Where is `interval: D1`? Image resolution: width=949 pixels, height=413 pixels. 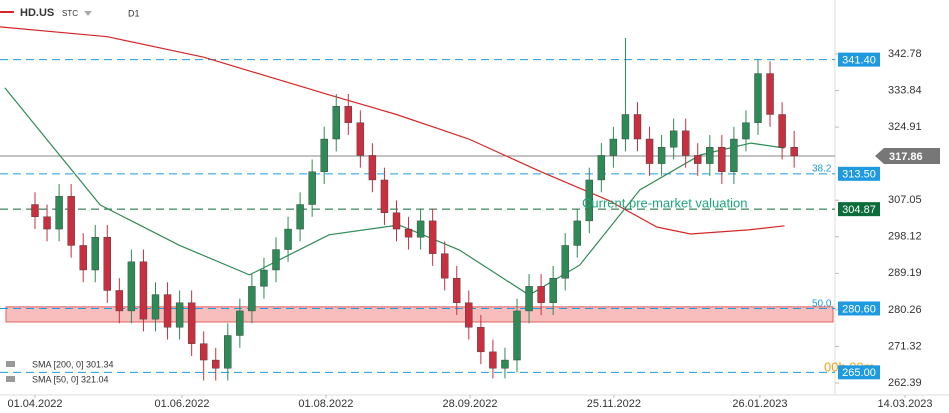
interval: D1 is located at coordinates (134, 13).